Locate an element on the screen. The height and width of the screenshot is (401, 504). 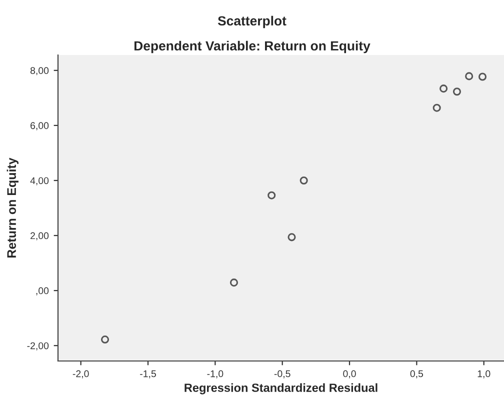
x-tick-label: 1,0 is located at coordinates (484, 374).